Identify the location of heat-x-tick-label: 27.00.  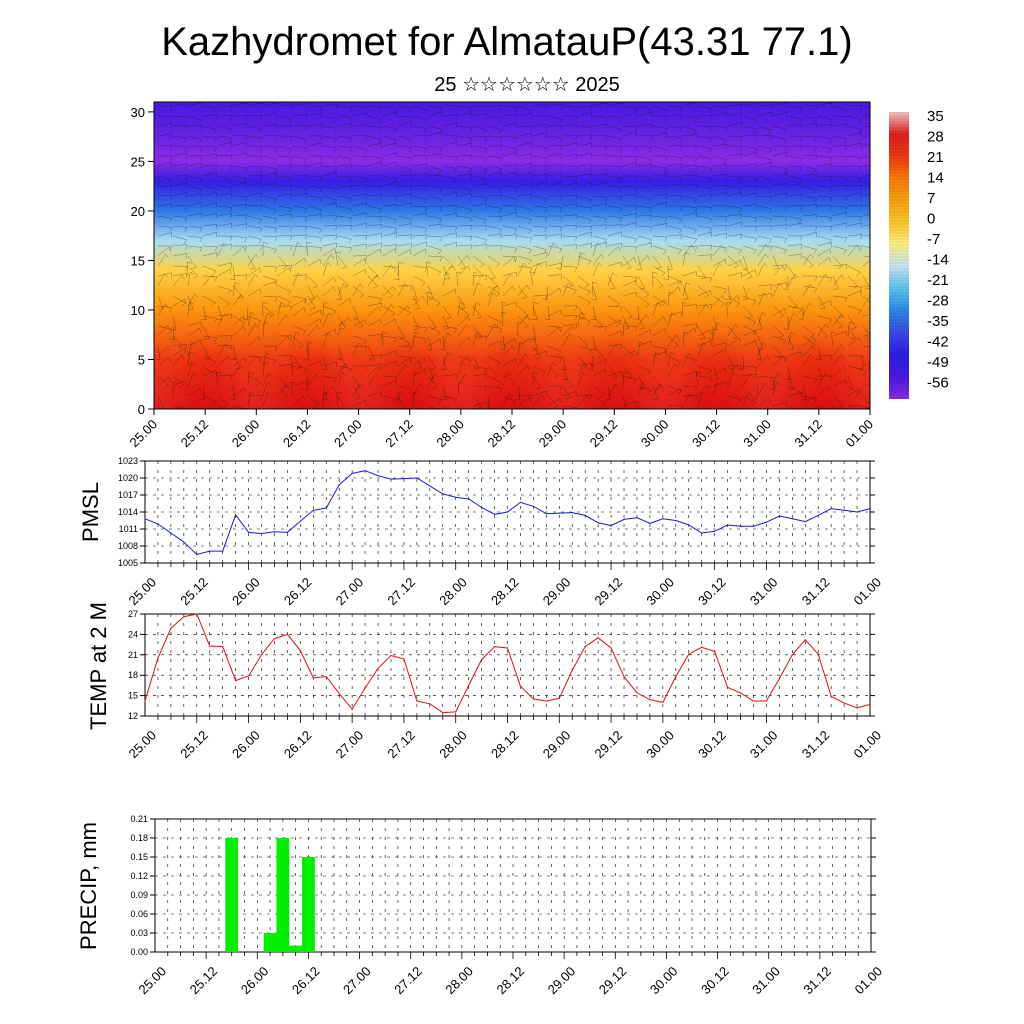
(348, 434).